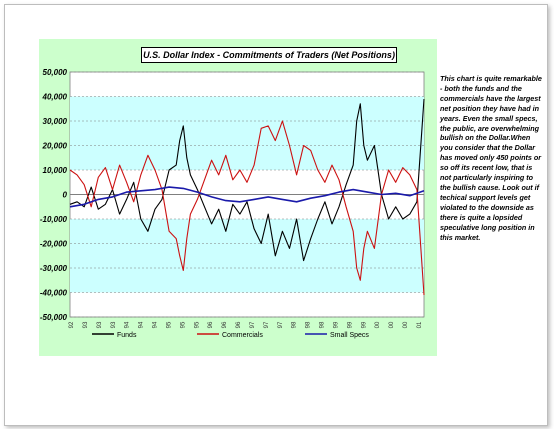 Image resolution: width=554 pixels, height=429 pixels. What do you see at coordinates (127, 335) in the screenshot?
I see `legend-label: Funds` at bounding box center [127, 335].